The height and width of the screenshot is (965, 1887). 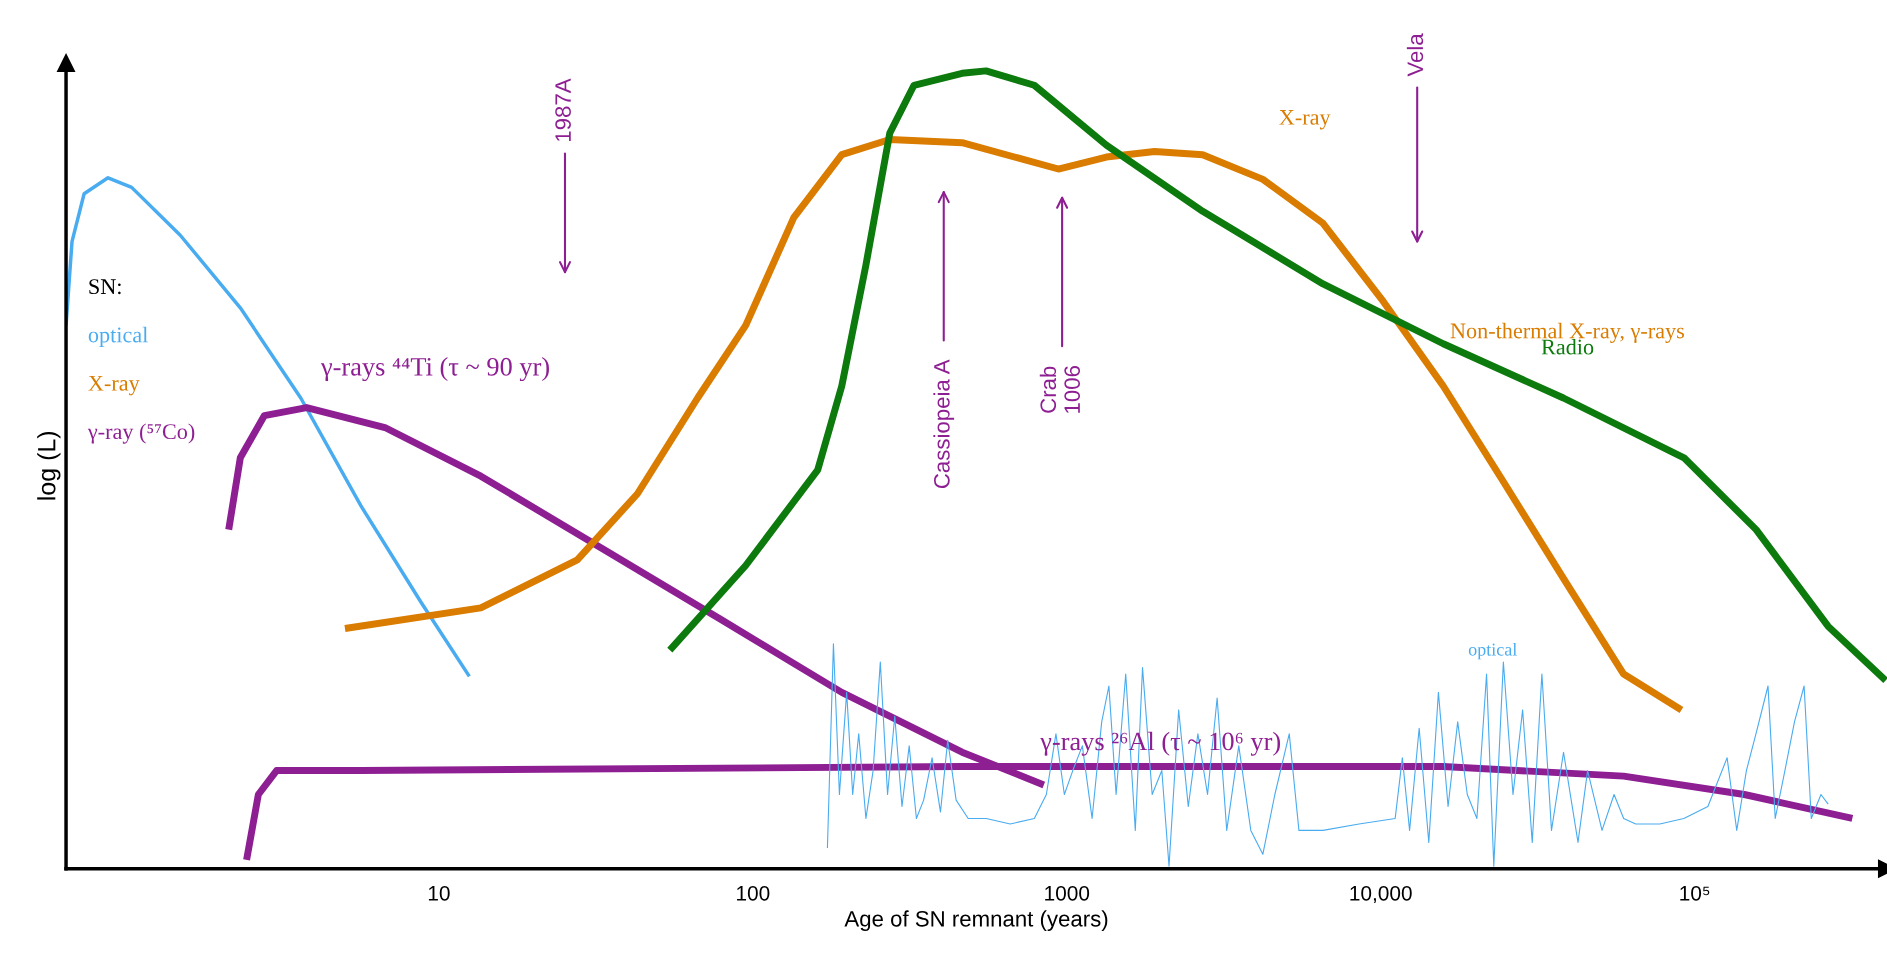 What do you see at coordinates (434, 369) in the screenshot?
I see `series-label: γ-rays ⁴⁴Ti (τ ~ 90 yr)` at bounding box center [434, 369].